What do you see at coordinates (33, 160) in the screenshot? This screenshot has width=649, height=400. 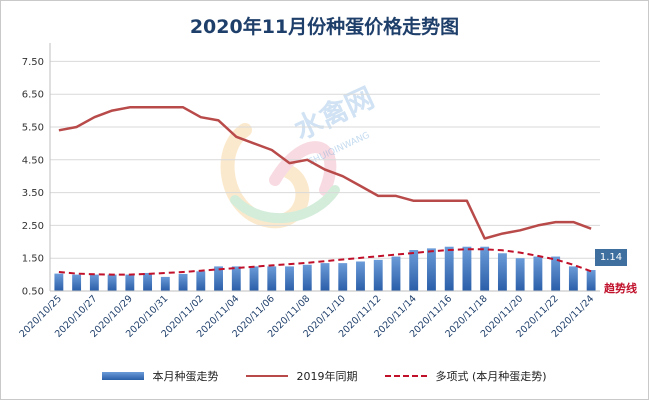 I see `y-tick-label: 4.50` at bounding box center [33, 160].